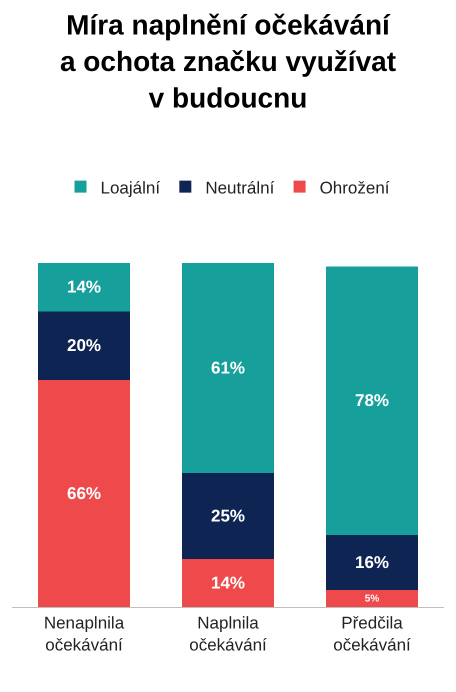  I want to click on data-label: 20%, so click(84, 346).